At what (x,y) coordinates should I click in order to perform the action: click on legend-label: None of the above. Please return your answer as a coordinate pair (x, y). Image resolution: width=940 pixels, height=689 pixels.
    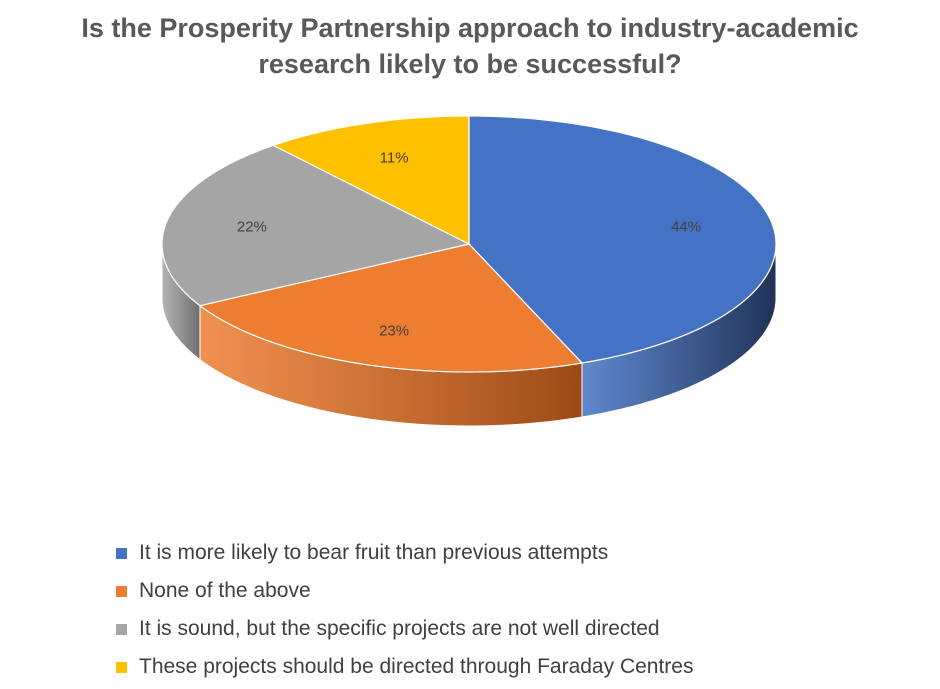
    Looking at the image, I should click on (225, 590).